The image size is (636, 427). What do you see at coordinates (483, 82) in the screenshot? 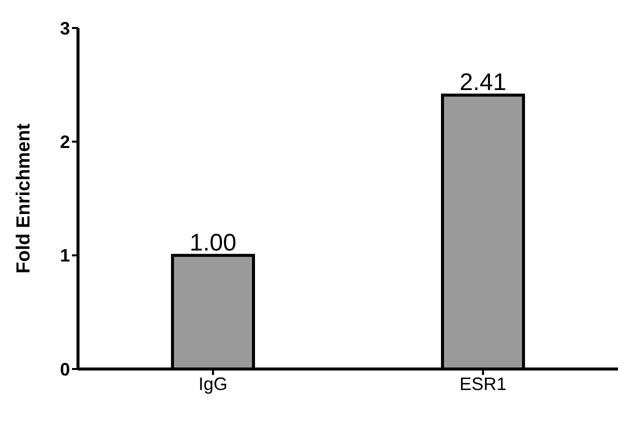
I see `data-label: 2.41` at bounding box center [483, 82].